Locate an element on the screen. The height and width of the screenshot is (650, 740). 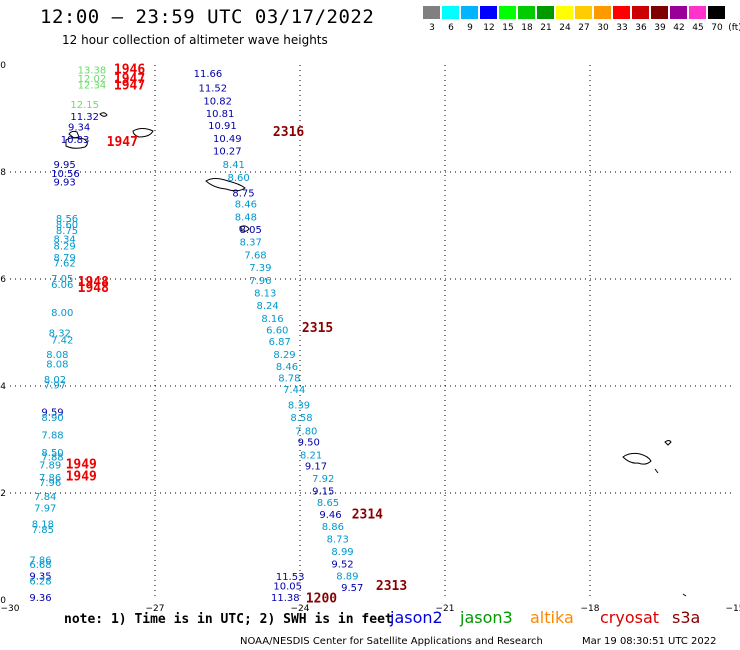
pass-label: 2316 is located at coordinates (288, 132).